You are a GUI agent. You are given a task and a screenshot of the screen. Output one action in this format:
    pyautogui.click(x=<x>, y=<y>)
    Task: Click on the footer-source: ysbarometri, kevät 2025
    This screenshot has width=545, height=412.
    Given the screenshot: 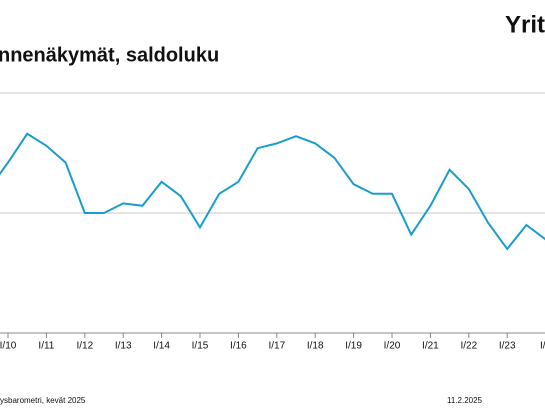 What is the action you would take?
    pyautogui.click(x=43, y=400)
    